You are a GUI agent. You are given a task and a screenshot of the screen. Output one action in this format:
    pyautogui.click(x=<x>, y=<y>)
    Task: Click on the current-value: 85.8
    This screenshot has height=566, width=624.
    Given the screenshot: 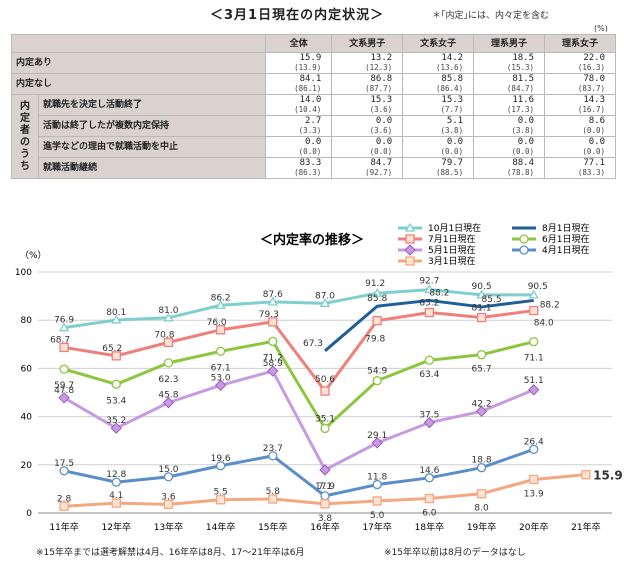 What is the action you would take?
    pyautogui.click(x=452, y=79)
    